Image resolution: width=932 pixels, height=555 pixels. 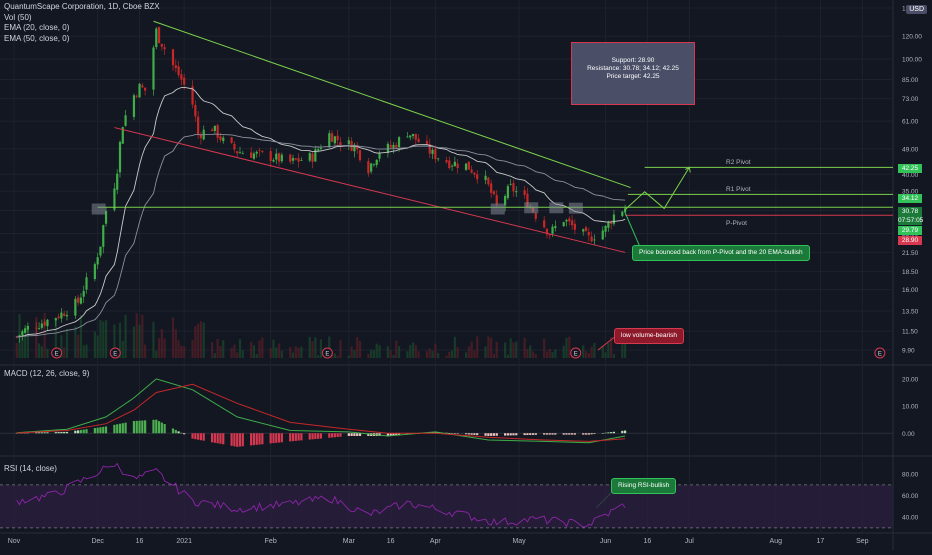 What do you see at coordinates (321, 412) in the screenshot?
I see `signal-line` at bounding box center [321, 412].